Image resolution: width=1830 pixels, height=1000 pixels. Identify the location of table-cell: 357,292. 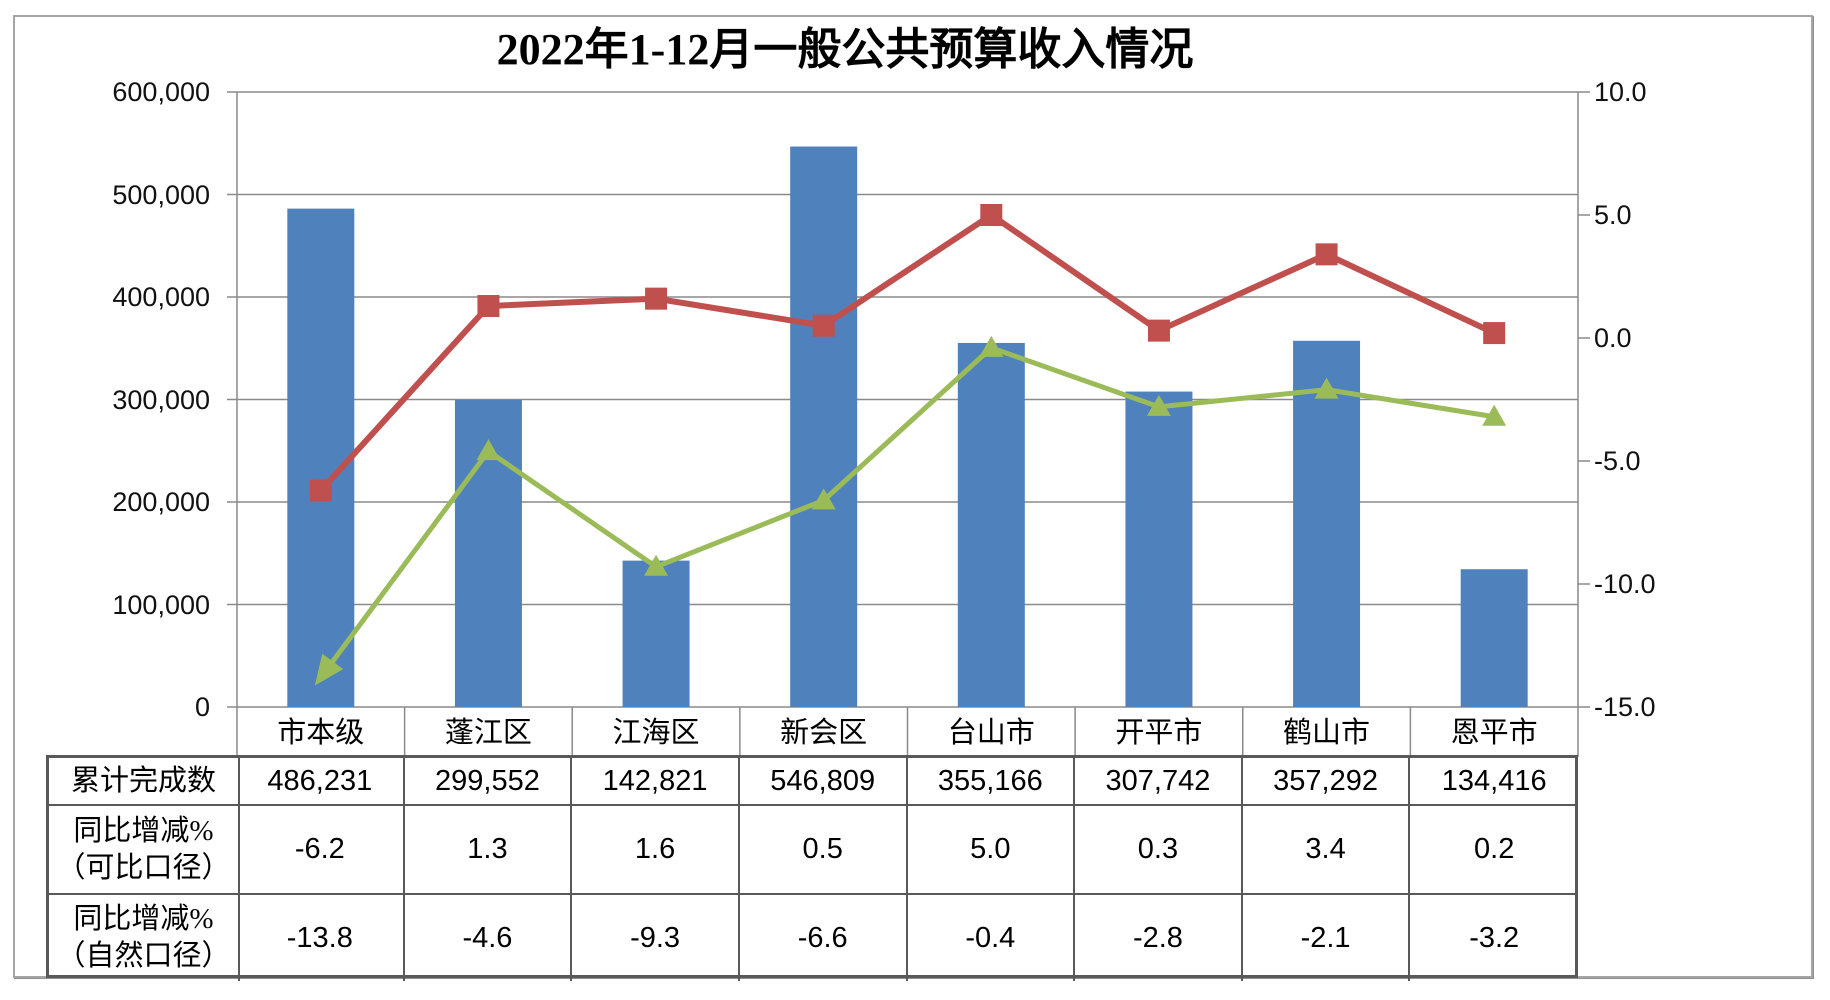
(1326, 782).